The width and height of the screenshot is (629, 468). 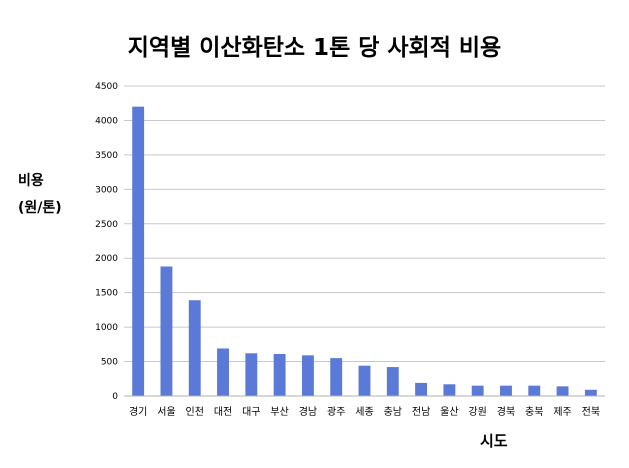 What do you see at coordinates (40, 195) in the screenshot?
I see `y-axis-label: 비용 (원/톤)` at bounding box center [40, 195].